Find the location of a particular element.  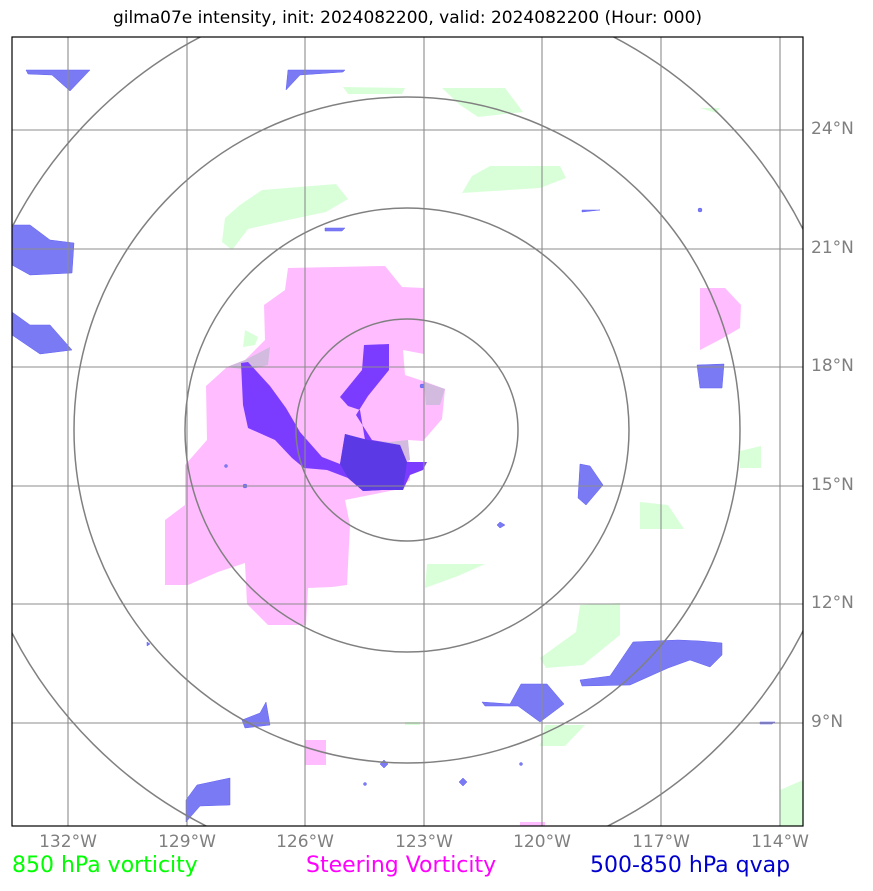

lat-tick-label: 18°N is located at coordinates (832, 366).